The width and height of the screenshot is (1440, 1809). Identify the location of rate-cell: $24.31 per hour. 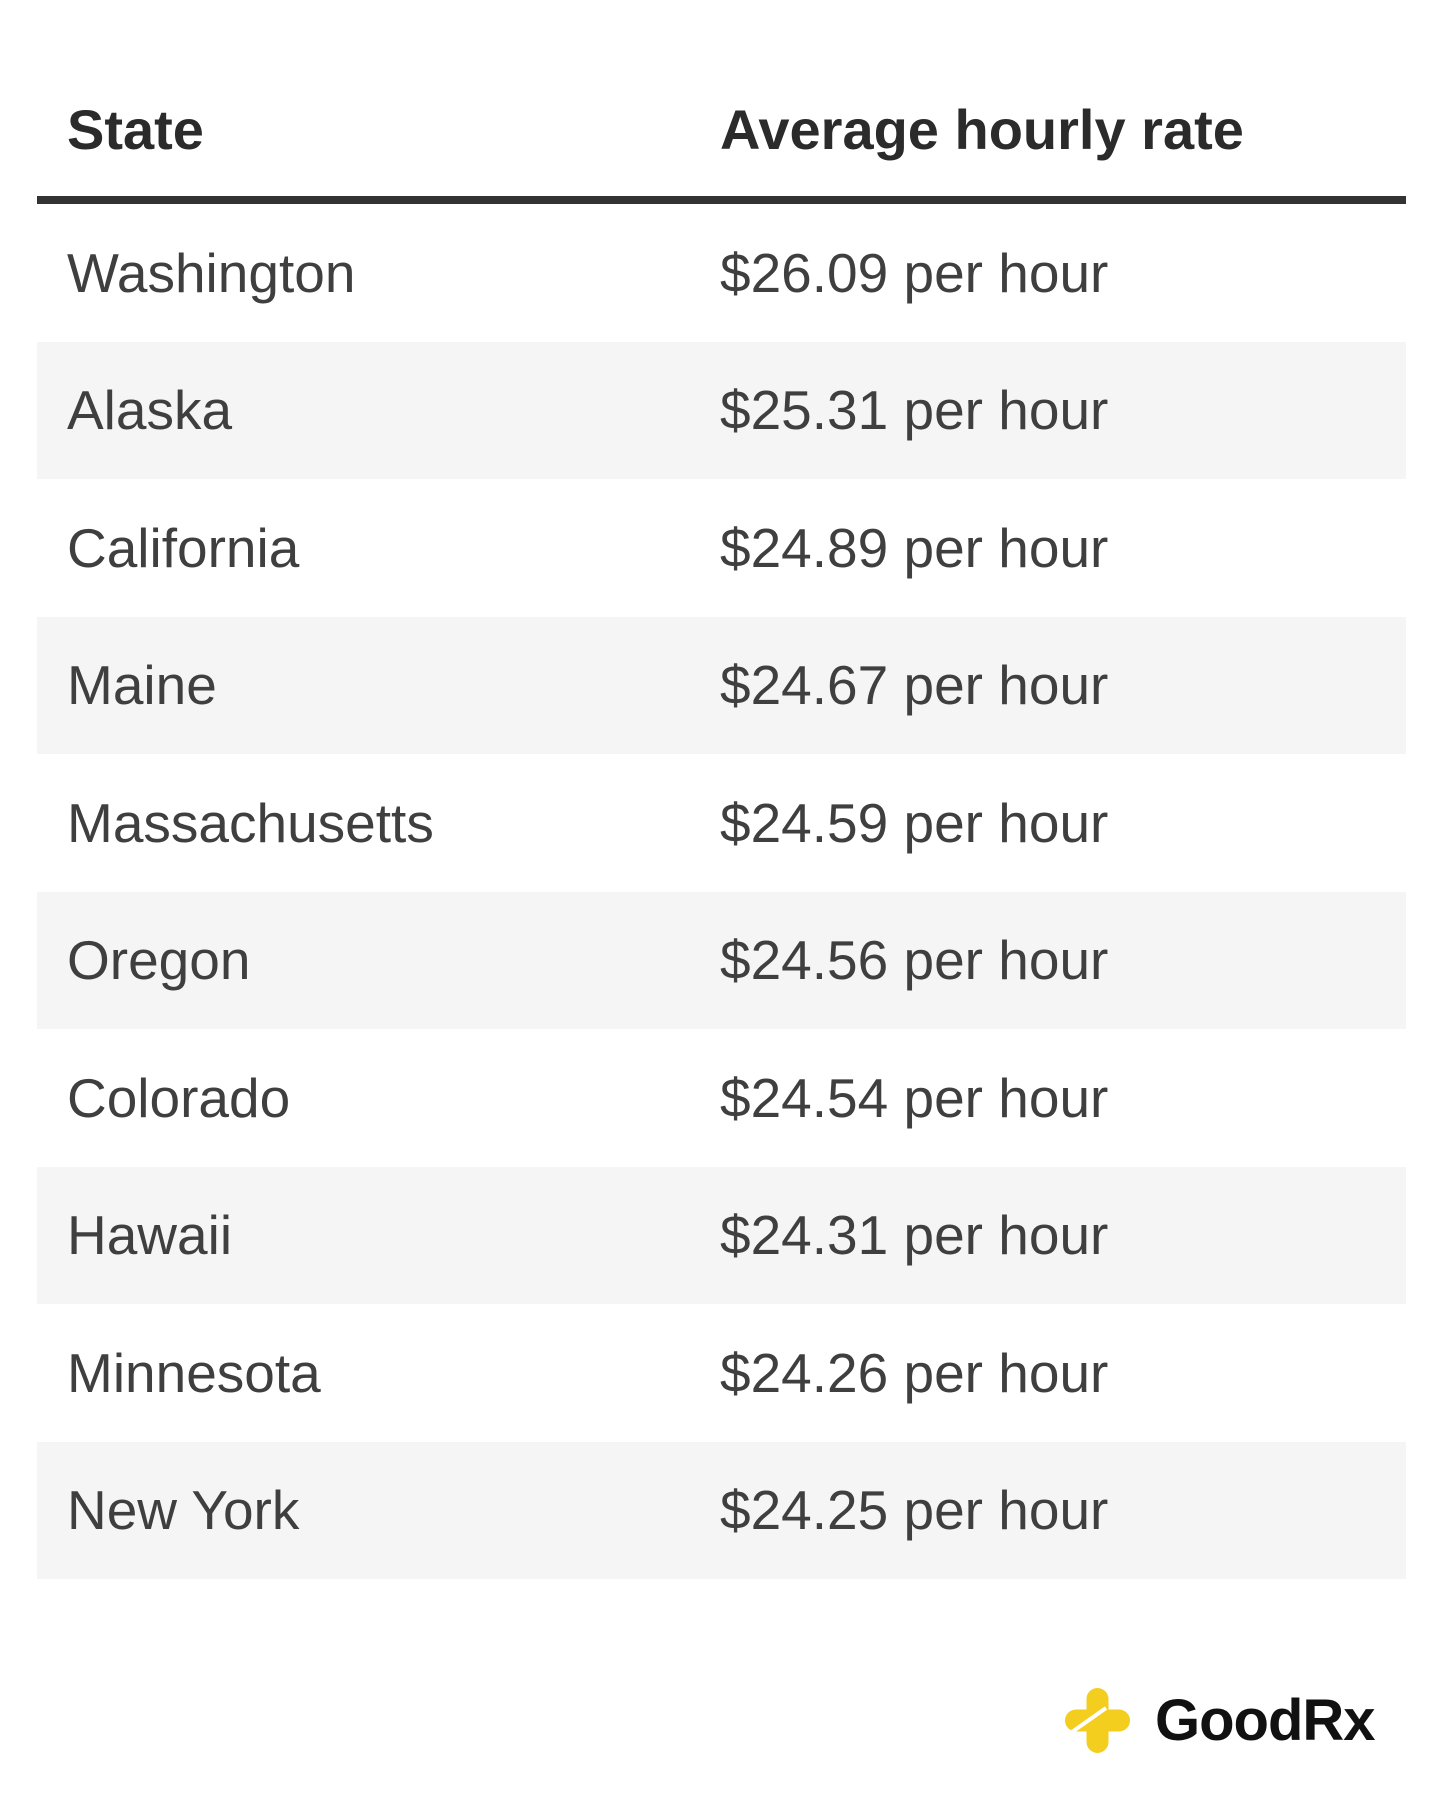
(914, 1235).